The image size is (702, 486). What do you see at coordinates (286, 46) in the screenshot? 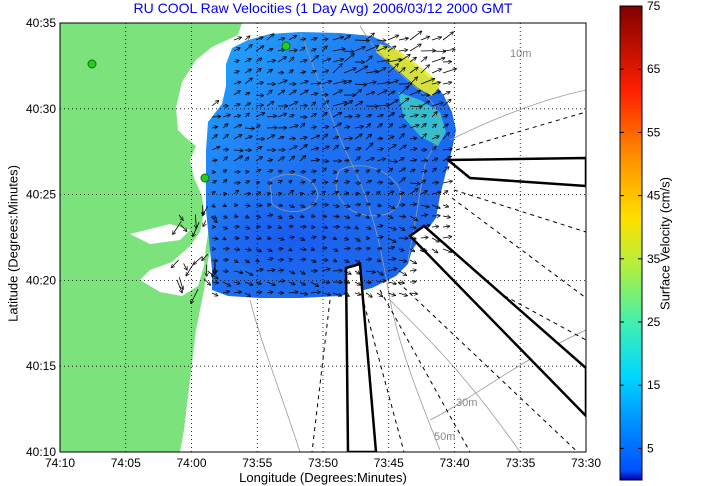
I see `radar-station-marker` at bounding box center [286, 46].